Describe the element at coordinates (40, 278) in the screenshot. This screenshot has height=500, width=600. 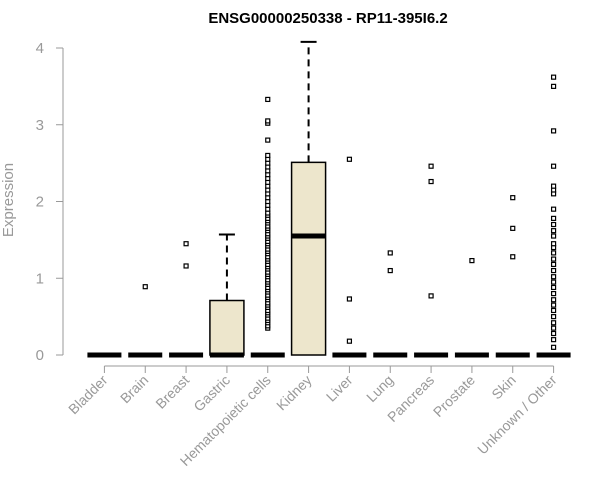
I see `y-tick-label: 1` at that location.